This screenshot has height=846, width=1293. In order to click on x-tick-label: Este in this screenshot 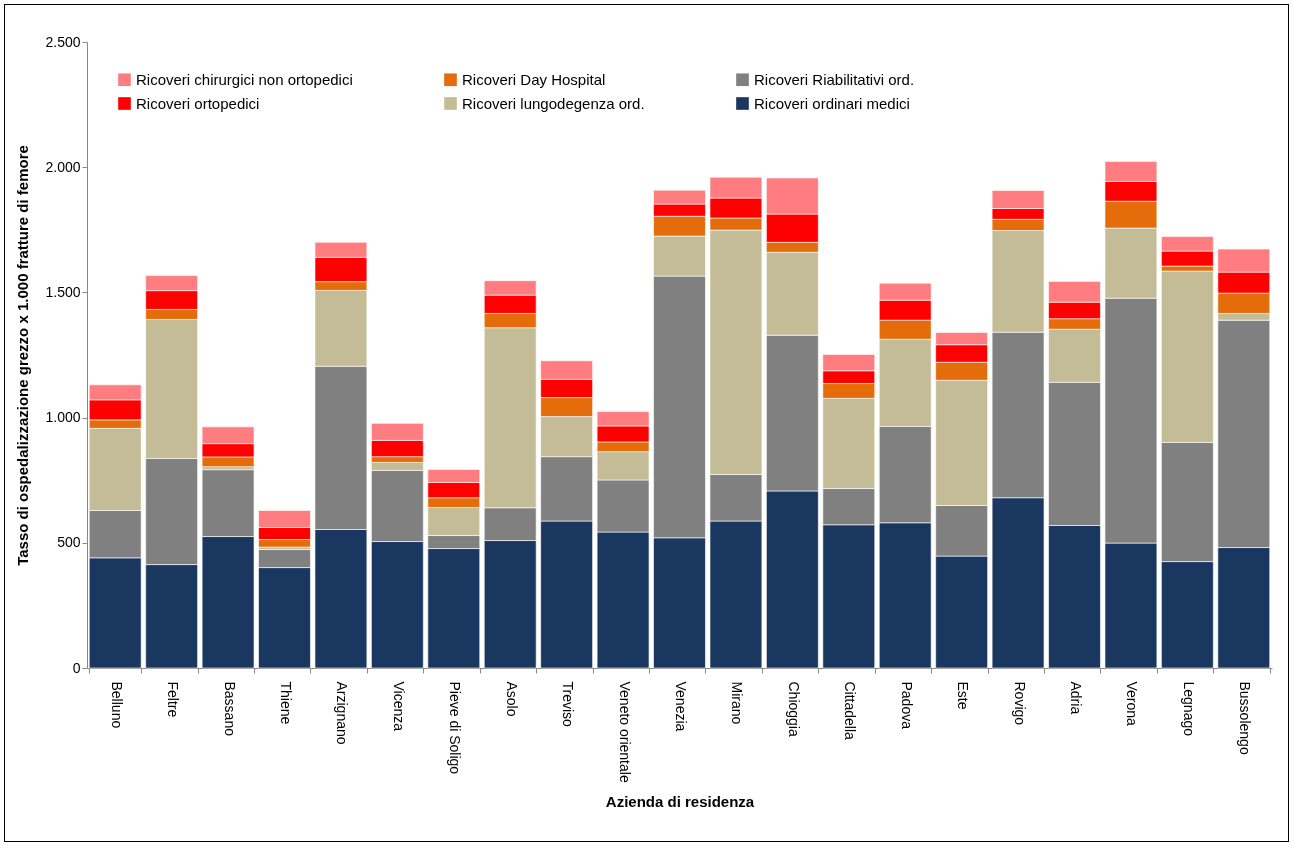, I will do `click(963, 695)`.